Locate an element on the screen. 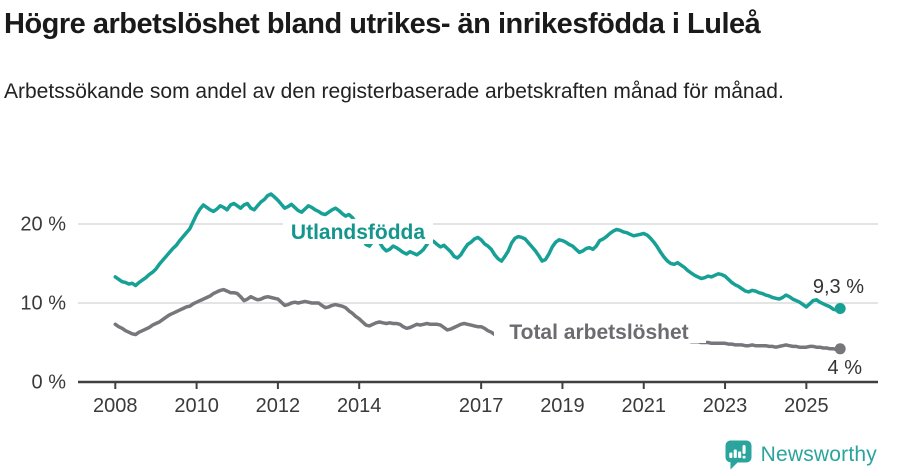 This screenshot has width=900, height=474. newsworthy-logo-icon is located at coordinates (738, 455).